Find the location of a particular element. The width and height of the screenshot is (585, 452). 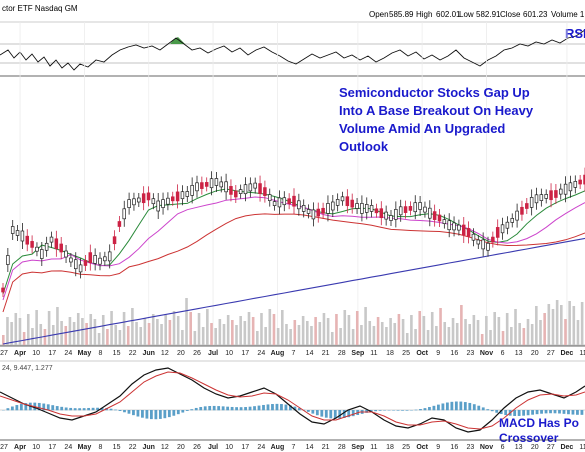

x-tick-label: 6 is located at coordinates (503, 447).